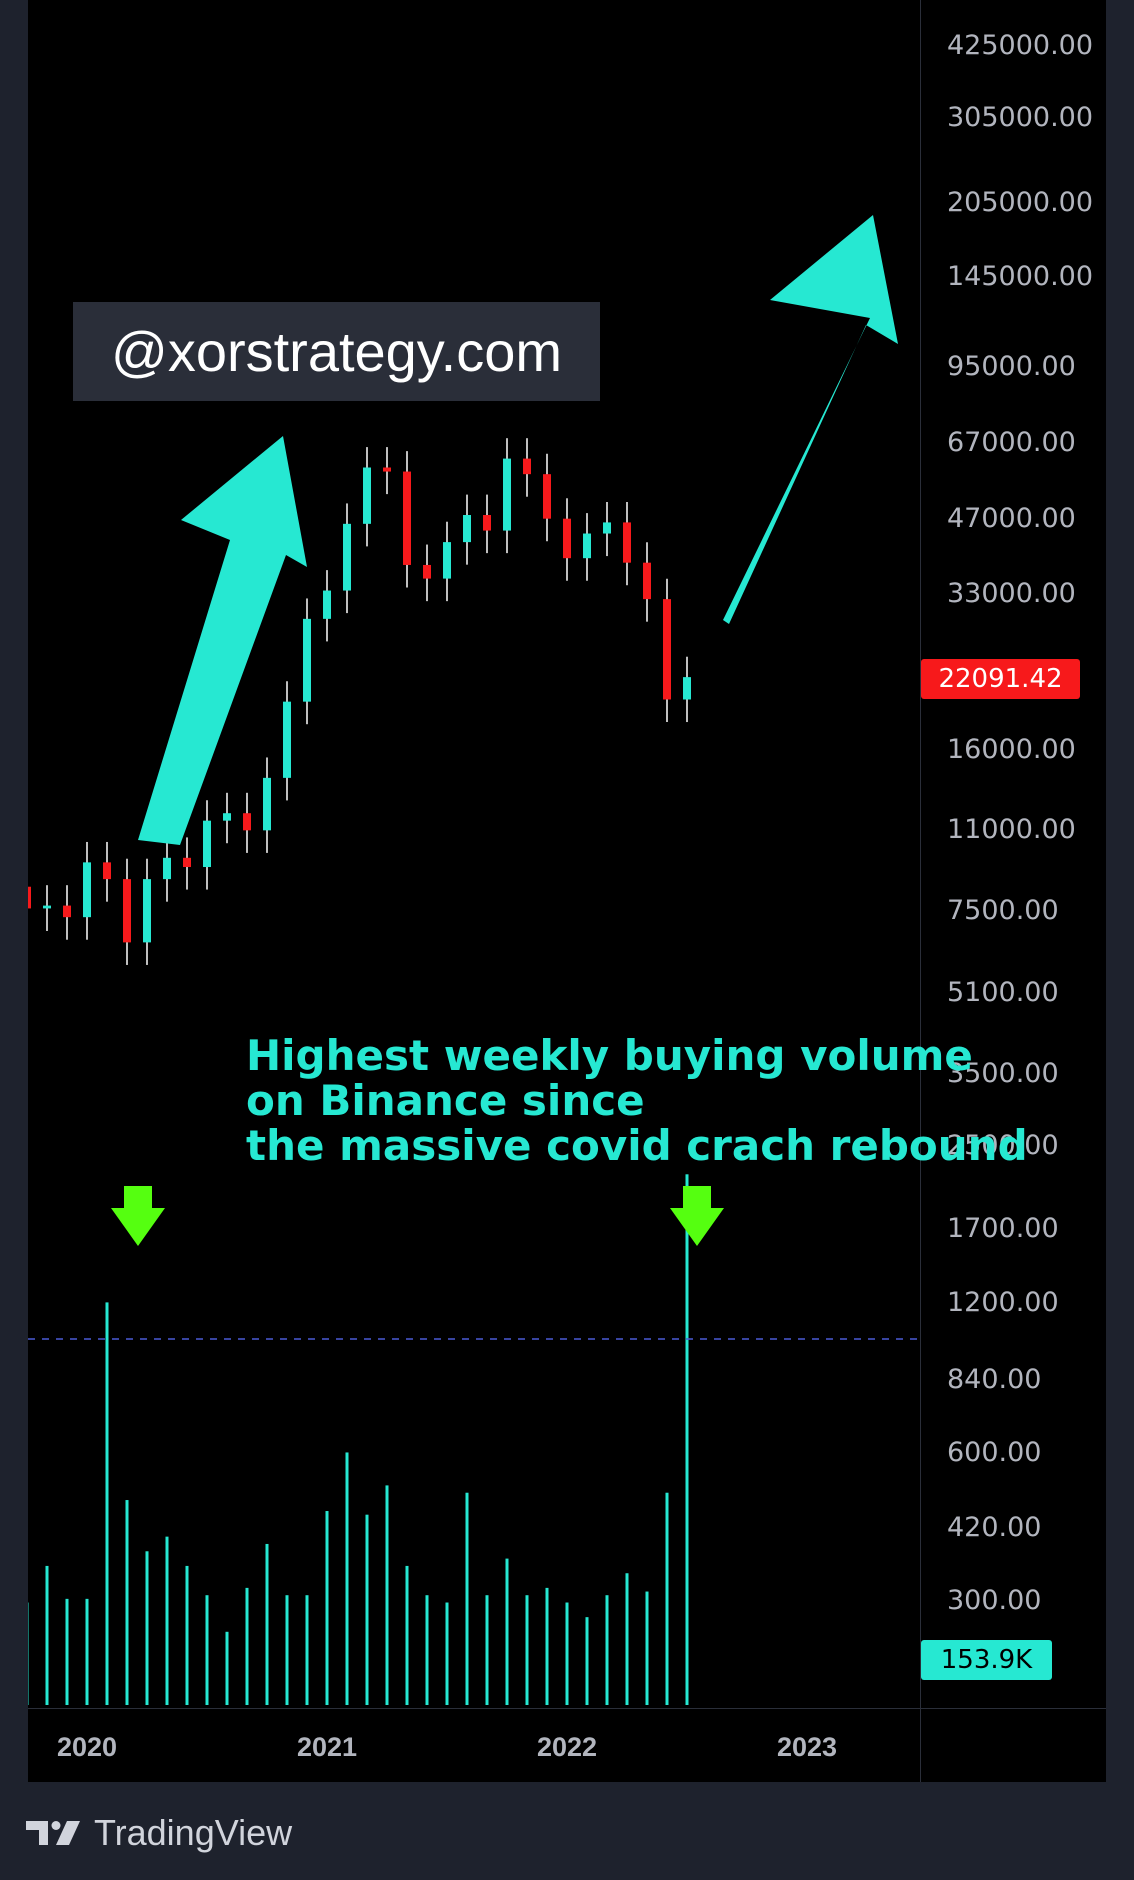  Describe the element at coordinates (1020, 202) in the screenshot. I see `price-tick-label: 205000.00` at that location.